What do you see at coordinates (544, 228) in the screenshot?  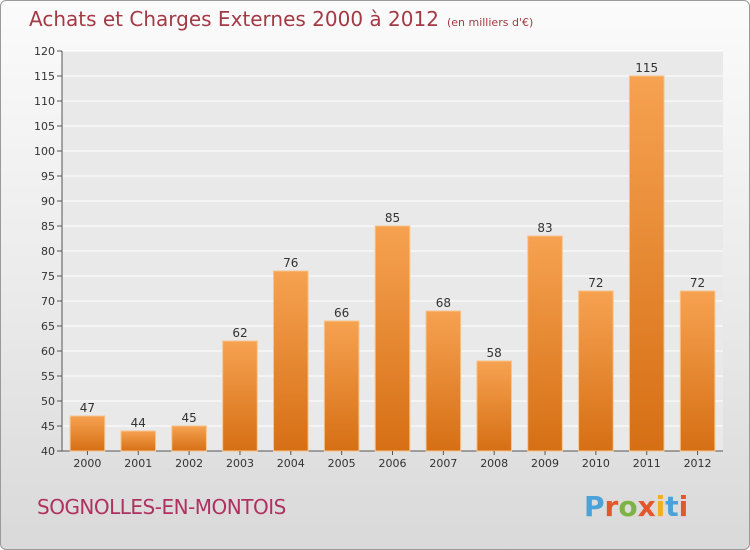 I see `bar-value-label: 83` at bounding box center [544, 228].